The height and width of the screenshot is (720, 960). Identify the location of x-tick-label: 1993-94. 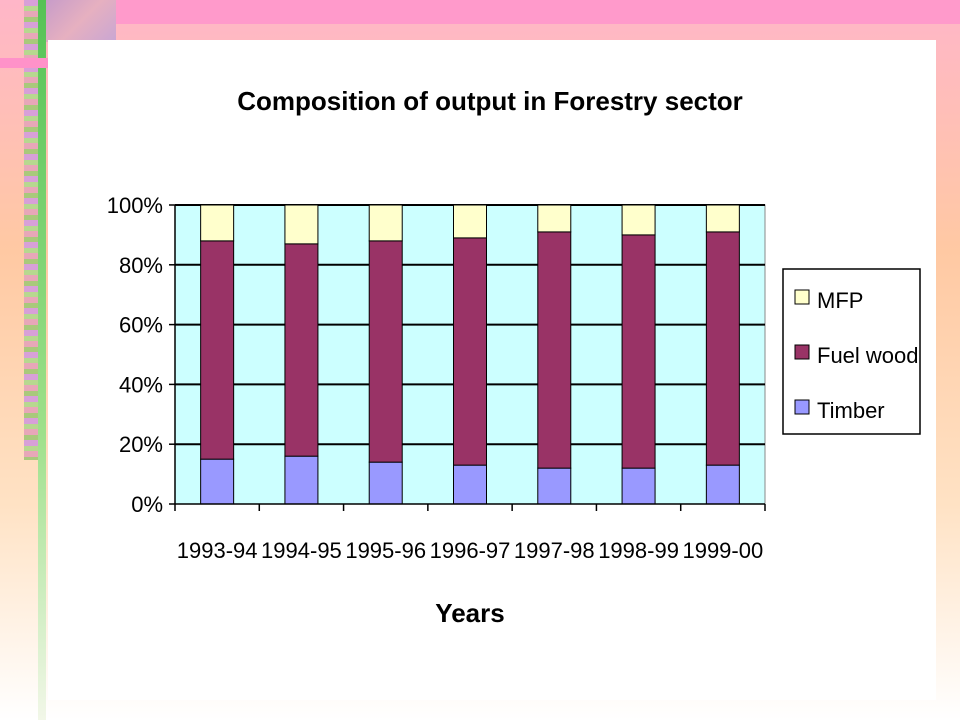
(217, 550).